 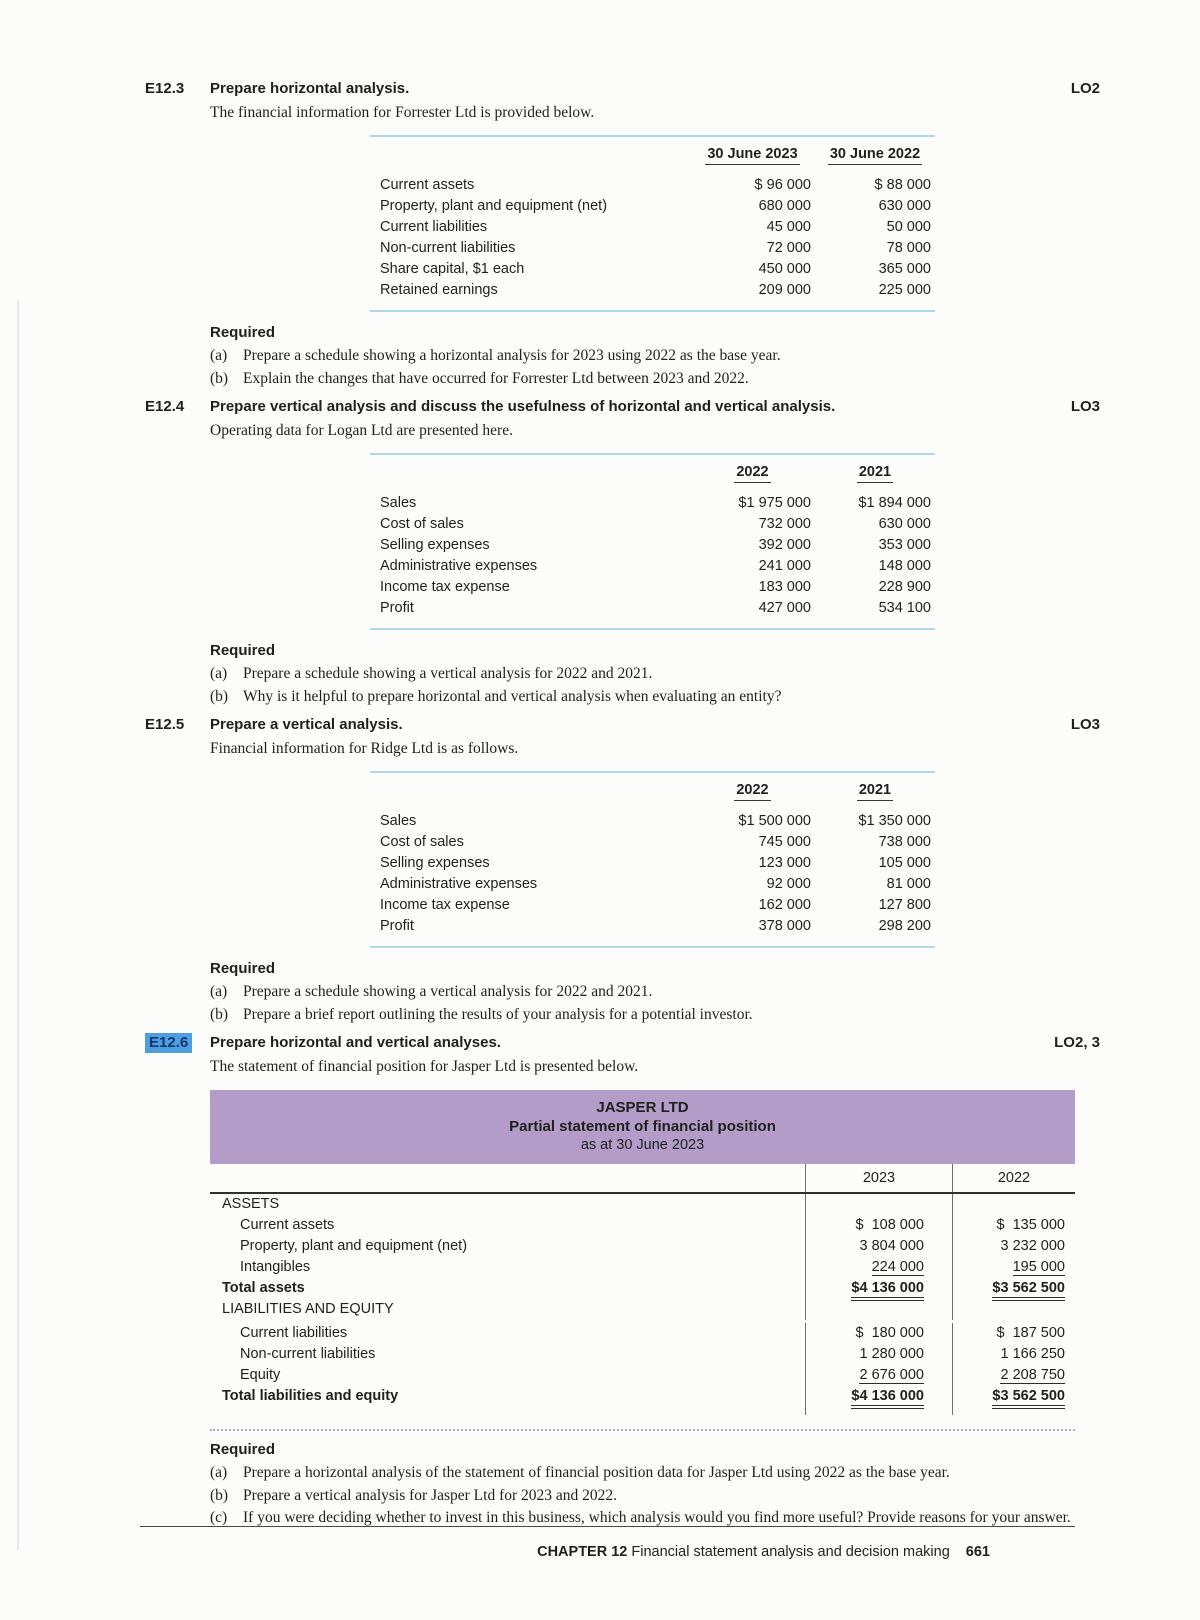 I want to click on statement-row: ASSETS, so click(x=642, y=1204).